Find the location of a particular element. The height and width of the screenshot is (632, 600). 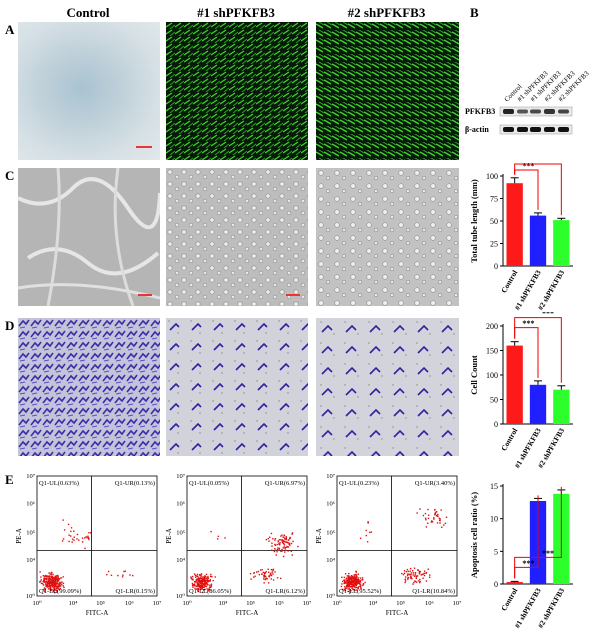

y-axis-label: Apoptosis cell ratio (%) is located at coordinates (474, 535).